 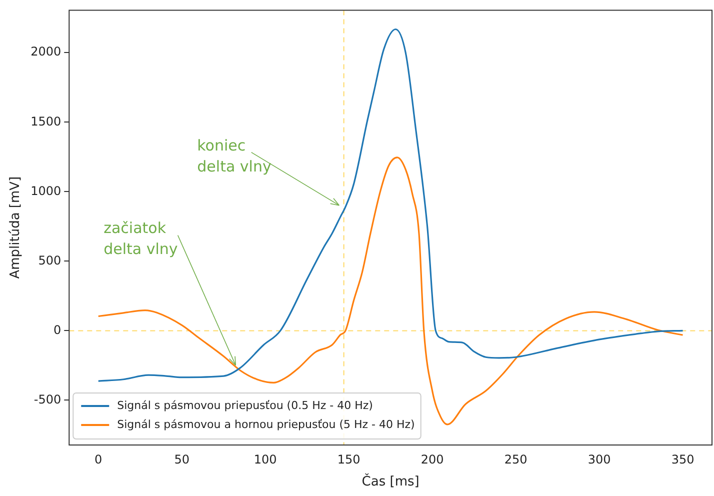 What do you see at coordinates (391, 481) in the screenshot?
I see `x-axis-title: Čas [ms]` at bounding box center [391, 481].